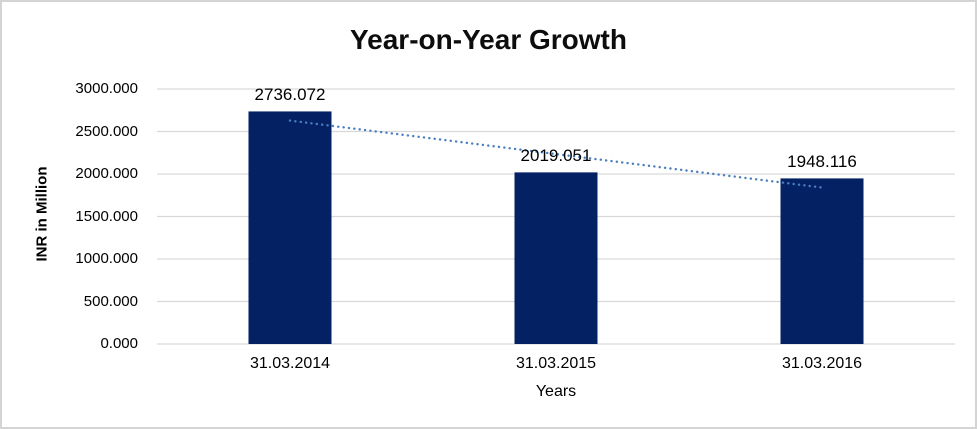 This screenshot has height=429, width=977. I want to click on x-tick-label: 31.03.2014, so click(290, 363).